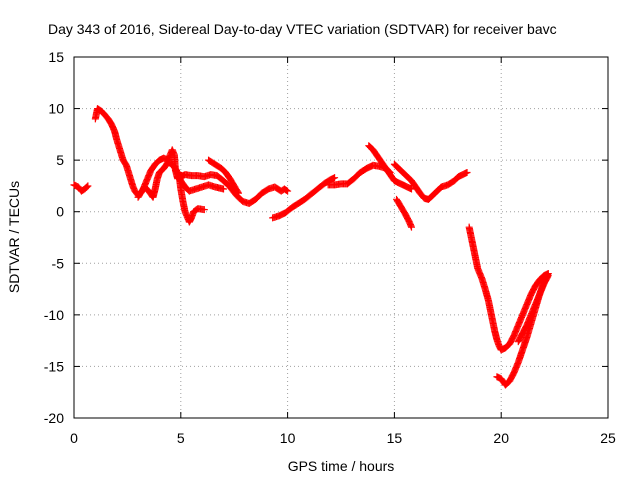 The height and width of the screenshot is (480, 640). Describe the element at coordinates (56, 109) in the screenshot. I see `y-tick-label: 10` at that location.